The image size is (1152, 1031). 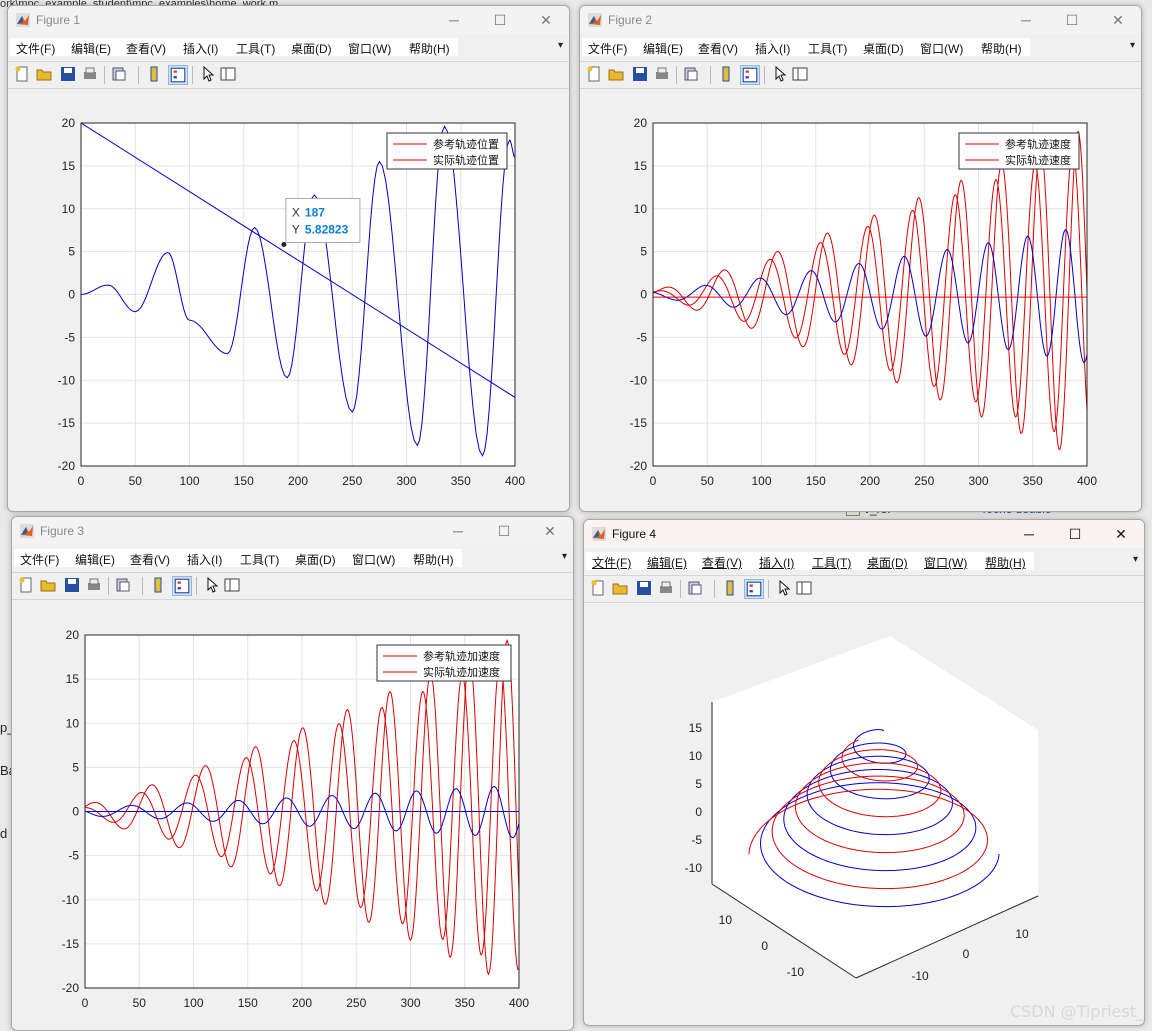 I want to click on datatip: X 187 Y 5.82823, so click(x=323, y=221).